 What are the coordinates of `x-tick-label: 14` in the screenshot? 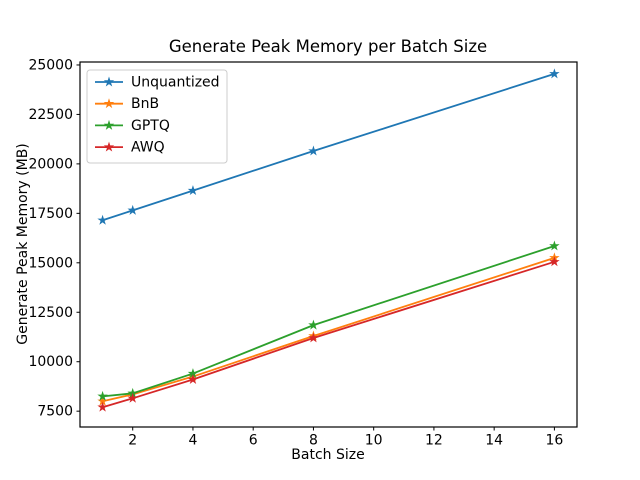 It's located at (494, 441).